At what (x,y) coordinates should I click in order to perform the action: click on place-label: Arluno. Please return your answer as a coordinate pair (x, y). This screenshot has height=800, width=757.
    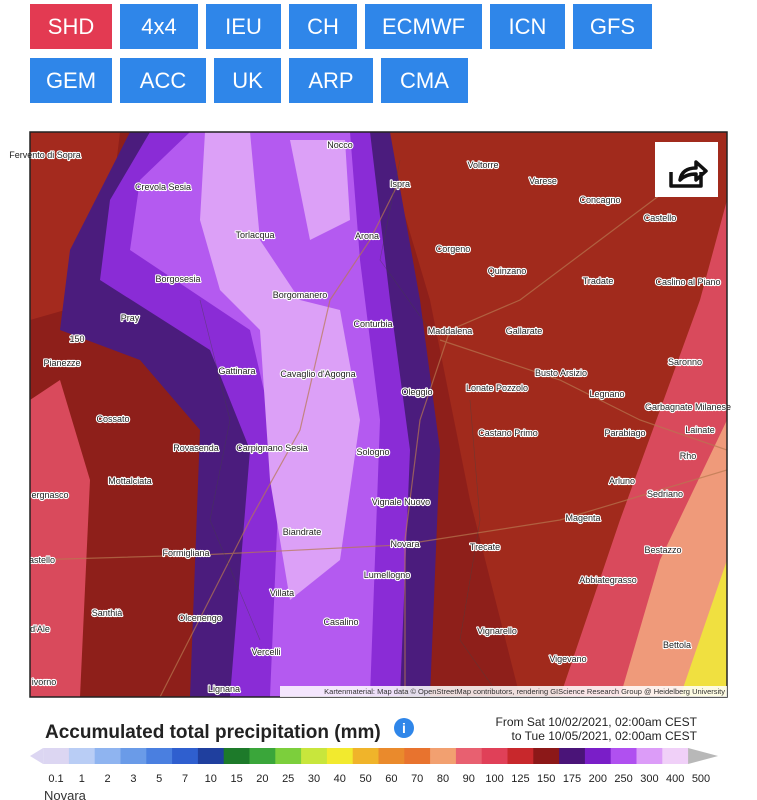
    Looking at the image, I should click on (622, 481).